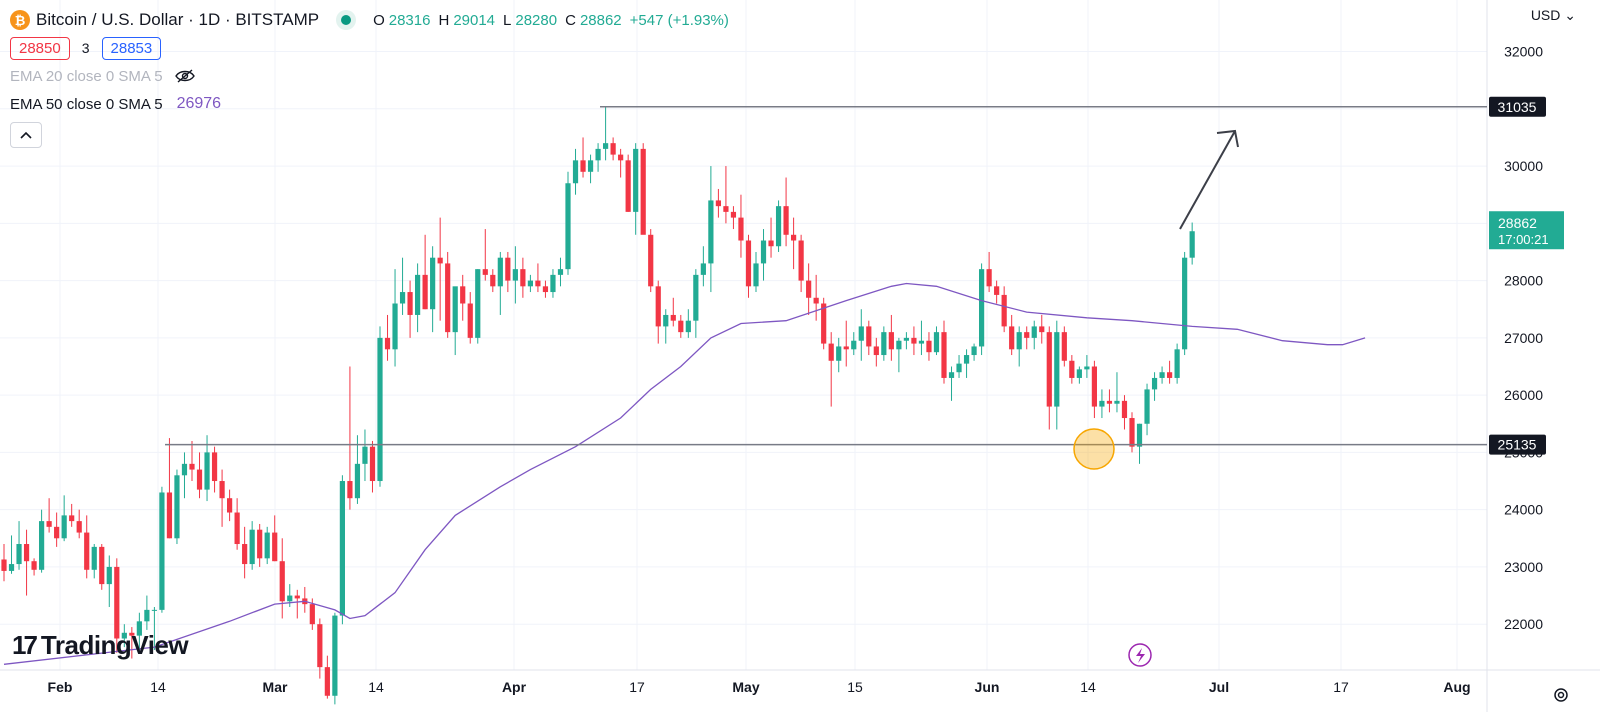  What do you see at coordinates (1523, 239) in the screenshot?
I see `countdown-label: 17:00:21` at bounding box center [1523, 239].